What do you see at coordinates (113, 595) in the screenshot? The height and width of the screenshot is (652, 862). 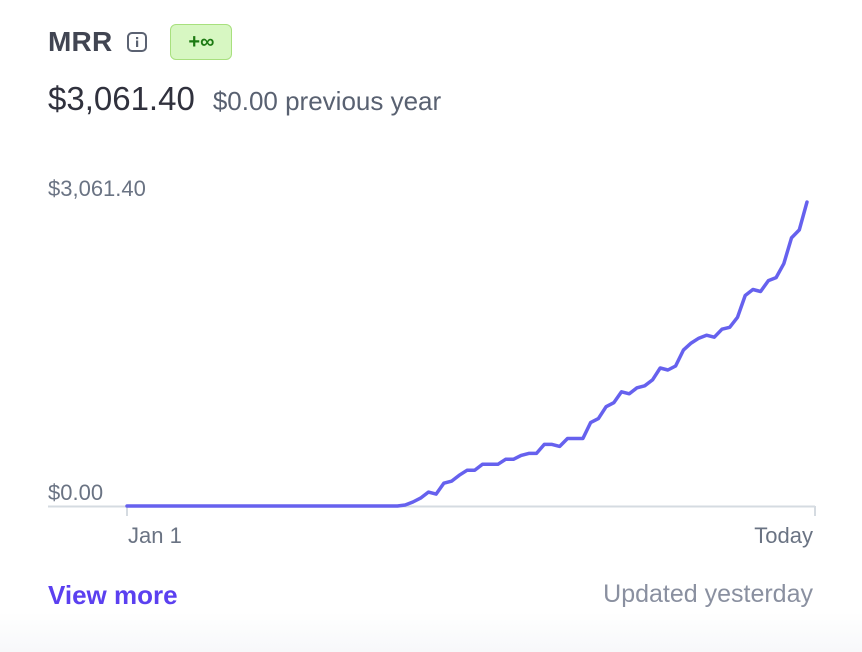 I see `view-more-link: View more` at bounding box center [113, 595].